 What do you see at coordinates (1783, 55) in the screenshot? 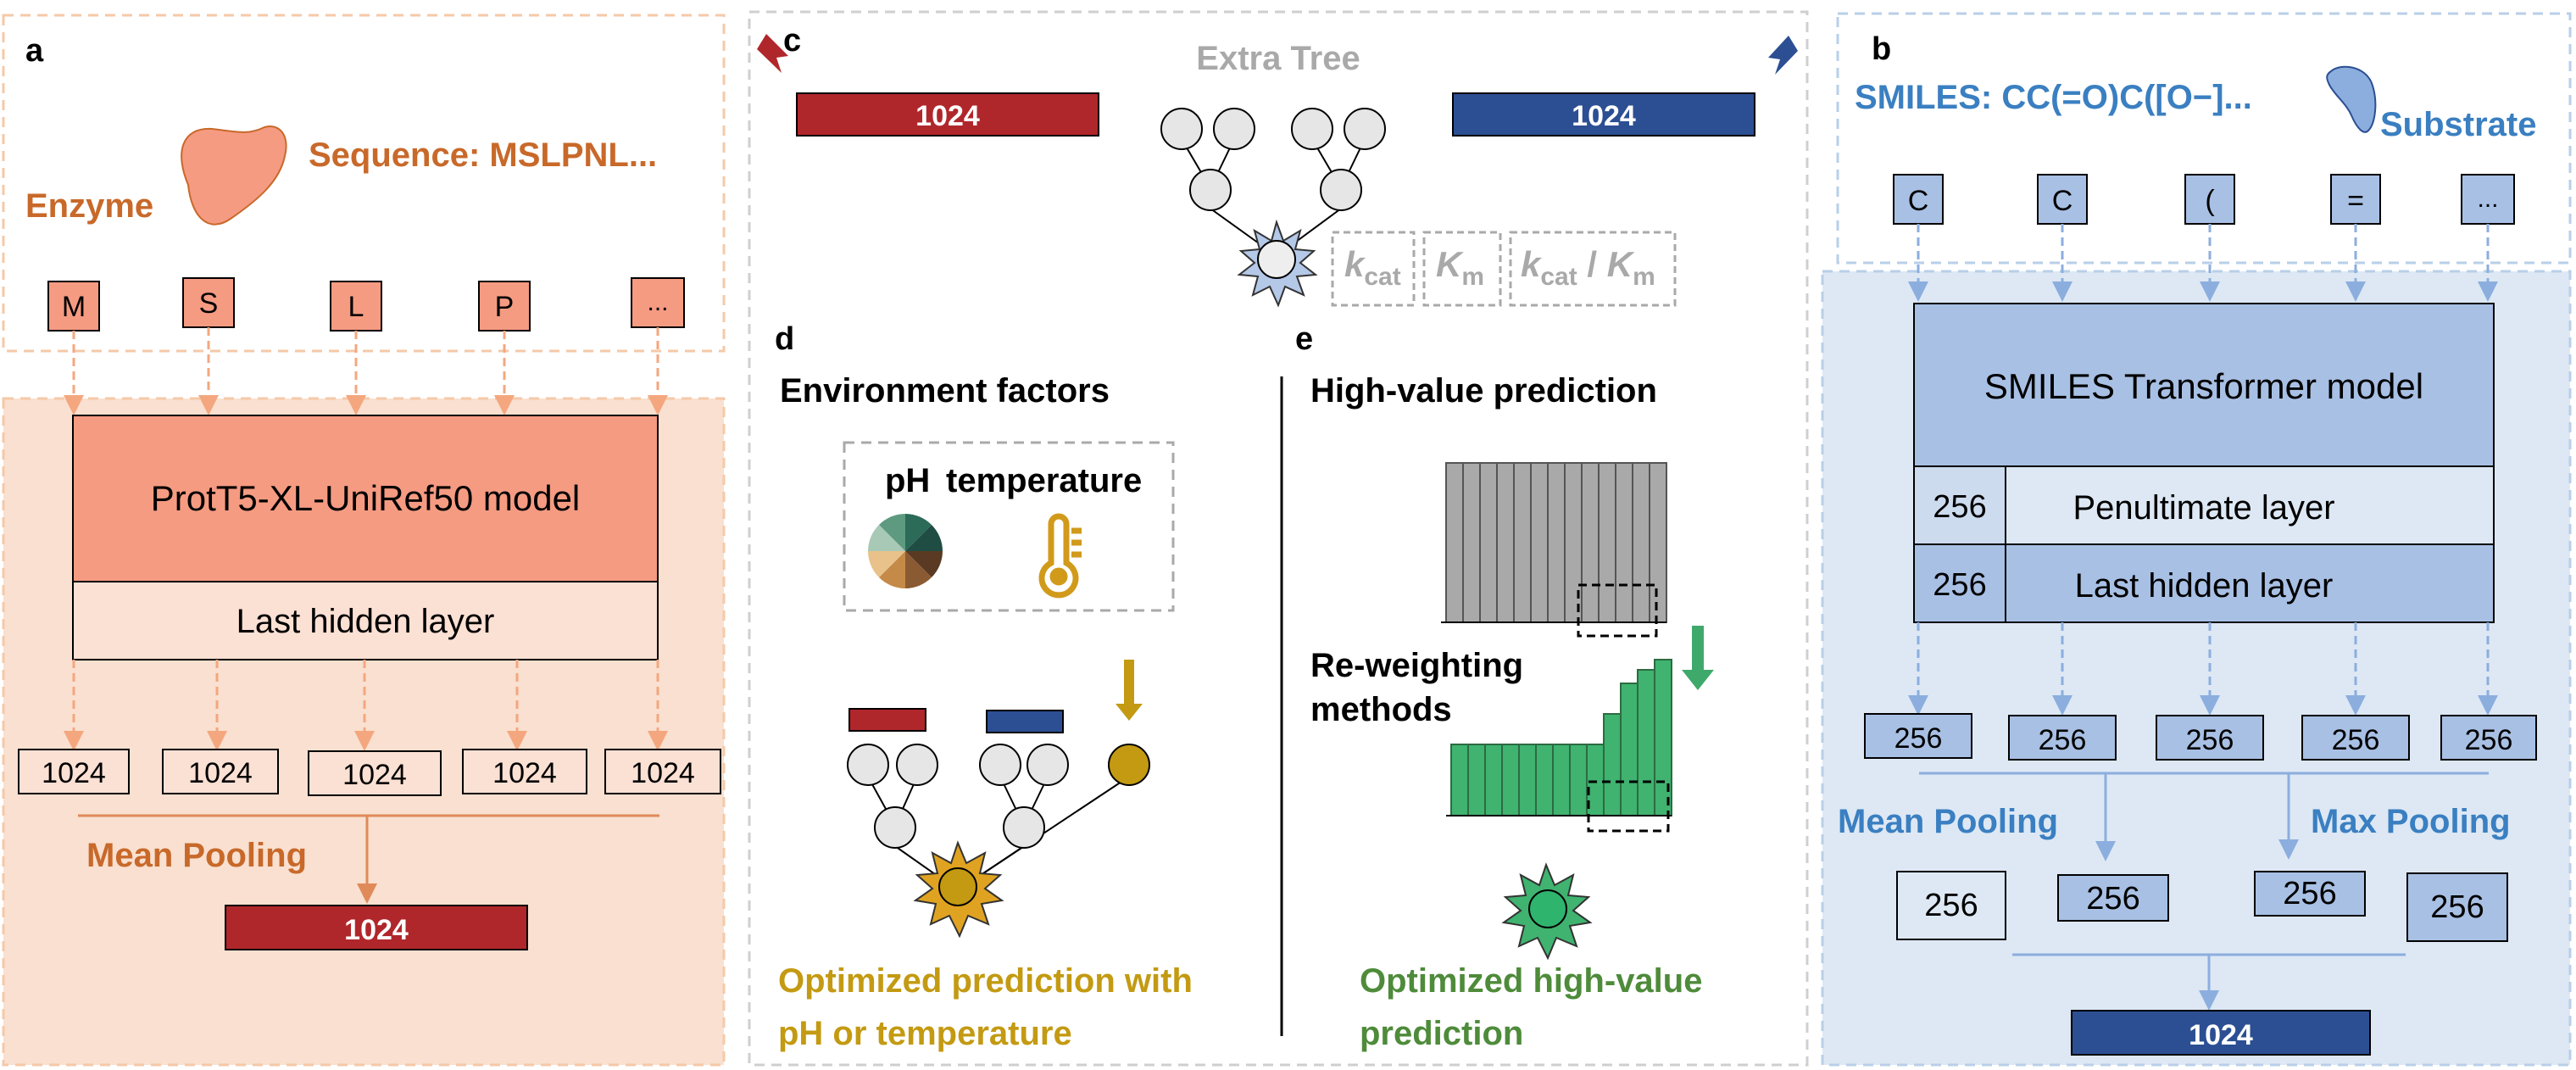
I see `substrate-pointer-arrow-icon` at bounding box center [1783, 55].